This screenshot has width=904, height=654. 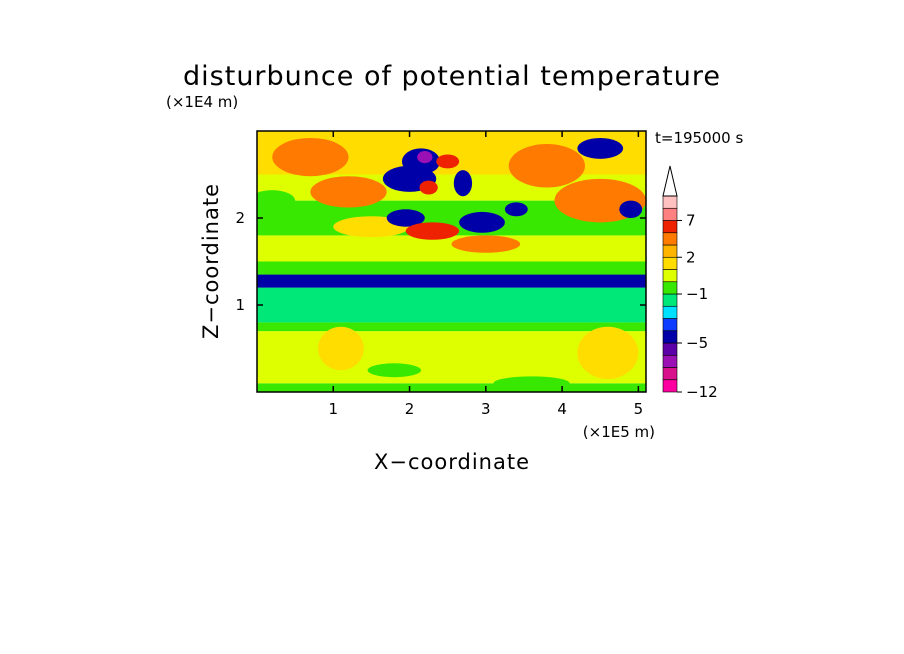 I want to click on colorbar-extend-arrow, so click(x=670, y=181).